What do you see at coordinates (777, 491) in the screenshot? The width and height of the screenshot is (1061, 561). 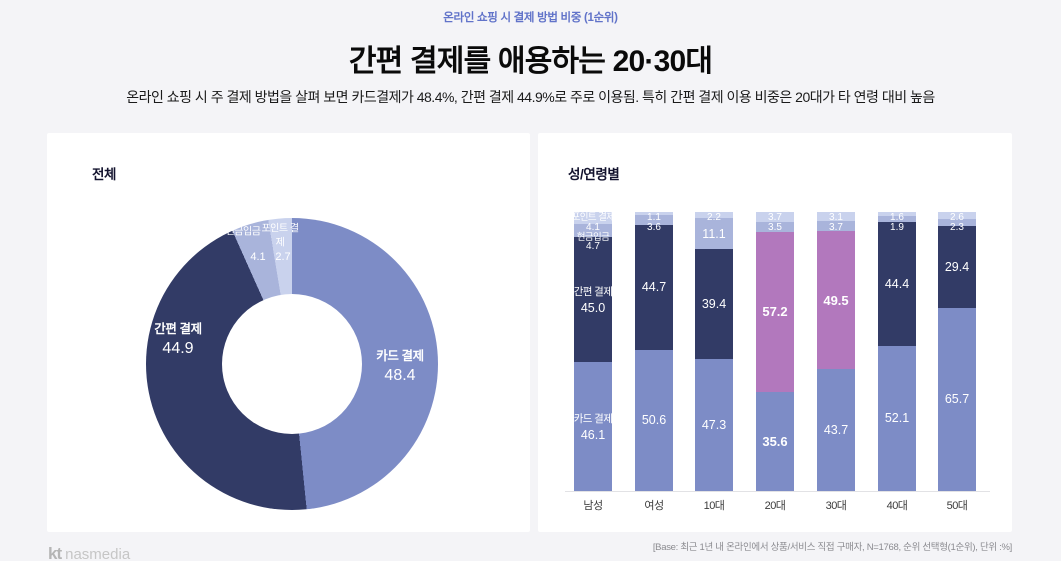 I see `x-axis-line` at bounding box center [777, 491].